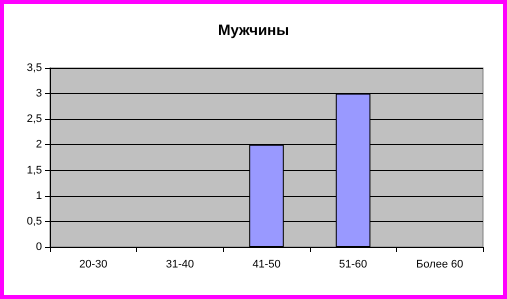 Image resolution: width=507 pixels, height=299 pixels. I want to click on x-tick-label: 31-40, so click(180, 264).